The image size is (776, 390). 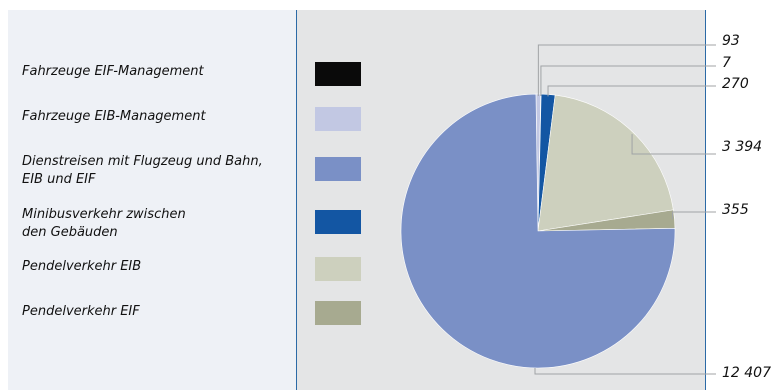 I want to click on value-label-pendel-eif: 355, so click(x=735, y=210).